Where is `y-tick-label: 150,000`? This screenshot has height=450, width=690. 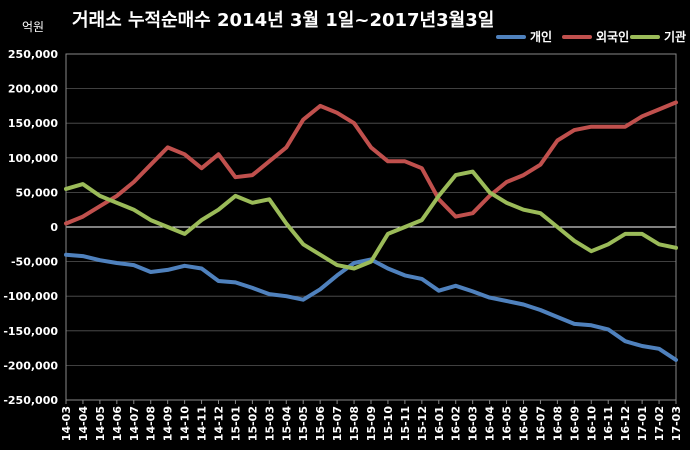
y-tick-label: 150,000 is located at coordinates (33, 123).